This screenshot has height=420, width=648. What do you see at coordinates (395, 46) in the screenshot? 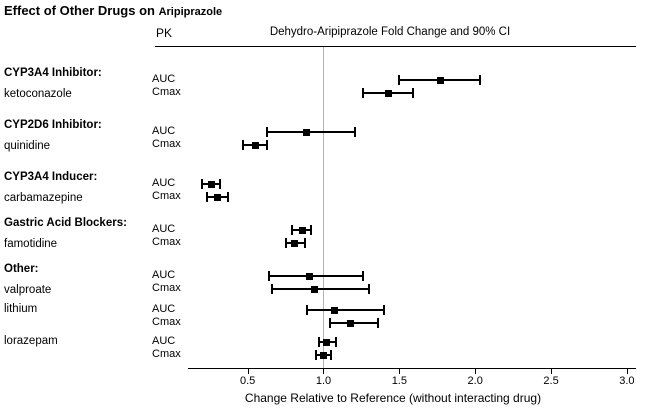
I see `header-rule` at bounding box center [395, 46].